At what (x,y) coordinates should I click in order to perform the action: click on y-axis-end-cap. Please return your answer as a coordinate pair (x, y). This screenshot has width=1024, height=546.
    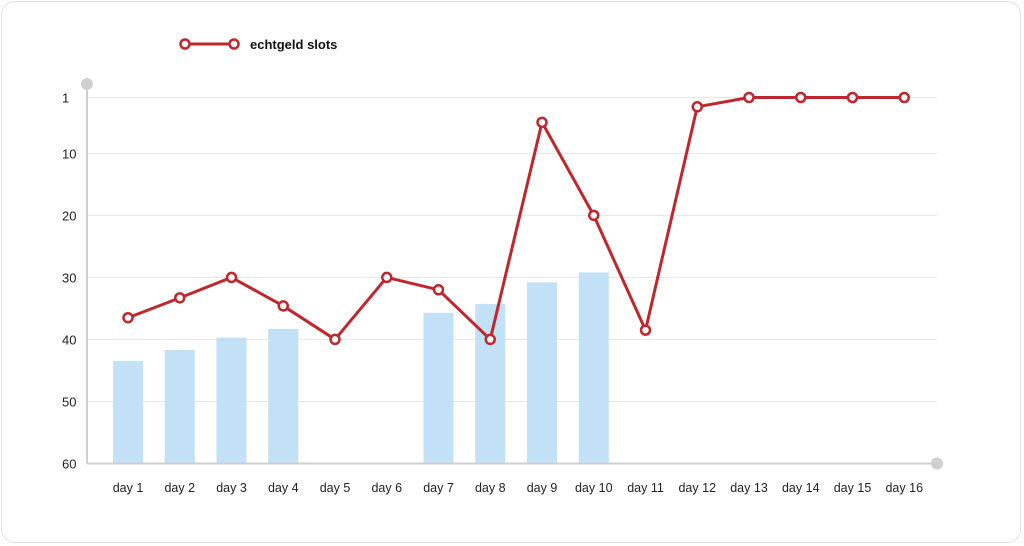
    Looking at the image, I should click on (87, 84).